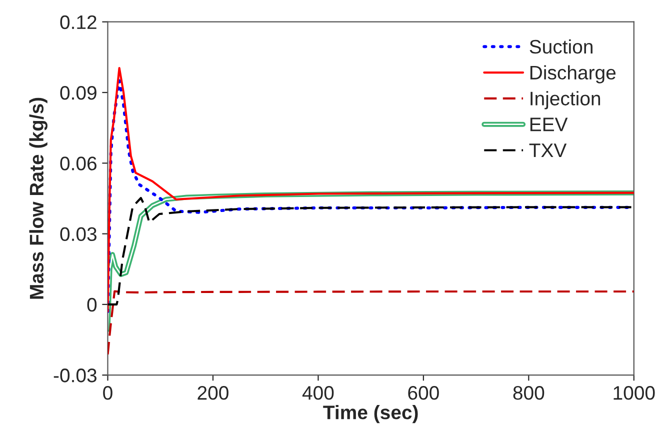  I want to click on y-axis-title: Mass Flow Rate (kg/s), so click(38, 198).